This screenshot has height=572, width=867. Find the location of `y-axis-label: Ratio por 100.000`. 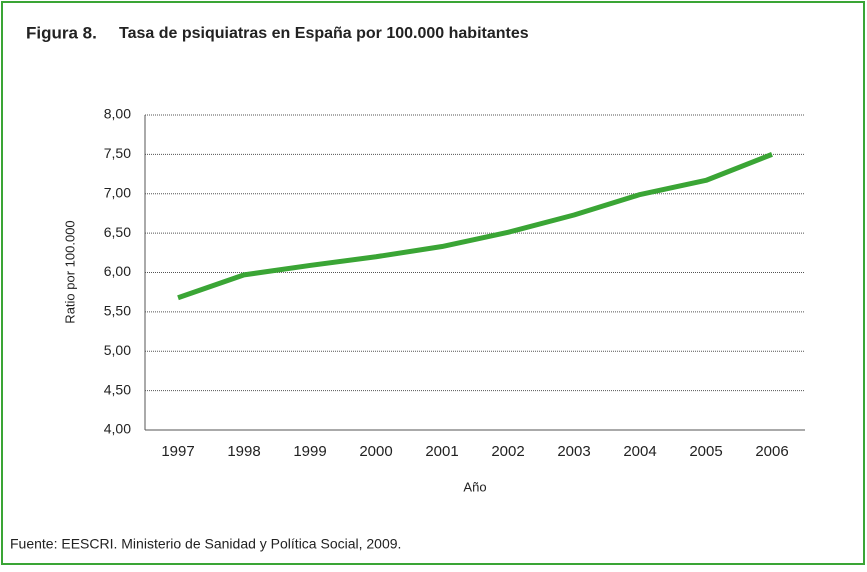

y-axis-label: Ratio por 100.000 is located at coordinates (69, 271).